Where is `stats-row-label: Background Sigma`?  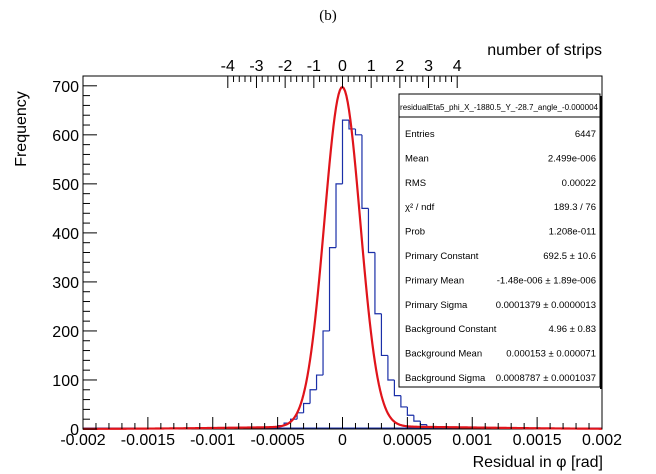
stats-row-label: Background Sigma is located at coordinates (445, 378).